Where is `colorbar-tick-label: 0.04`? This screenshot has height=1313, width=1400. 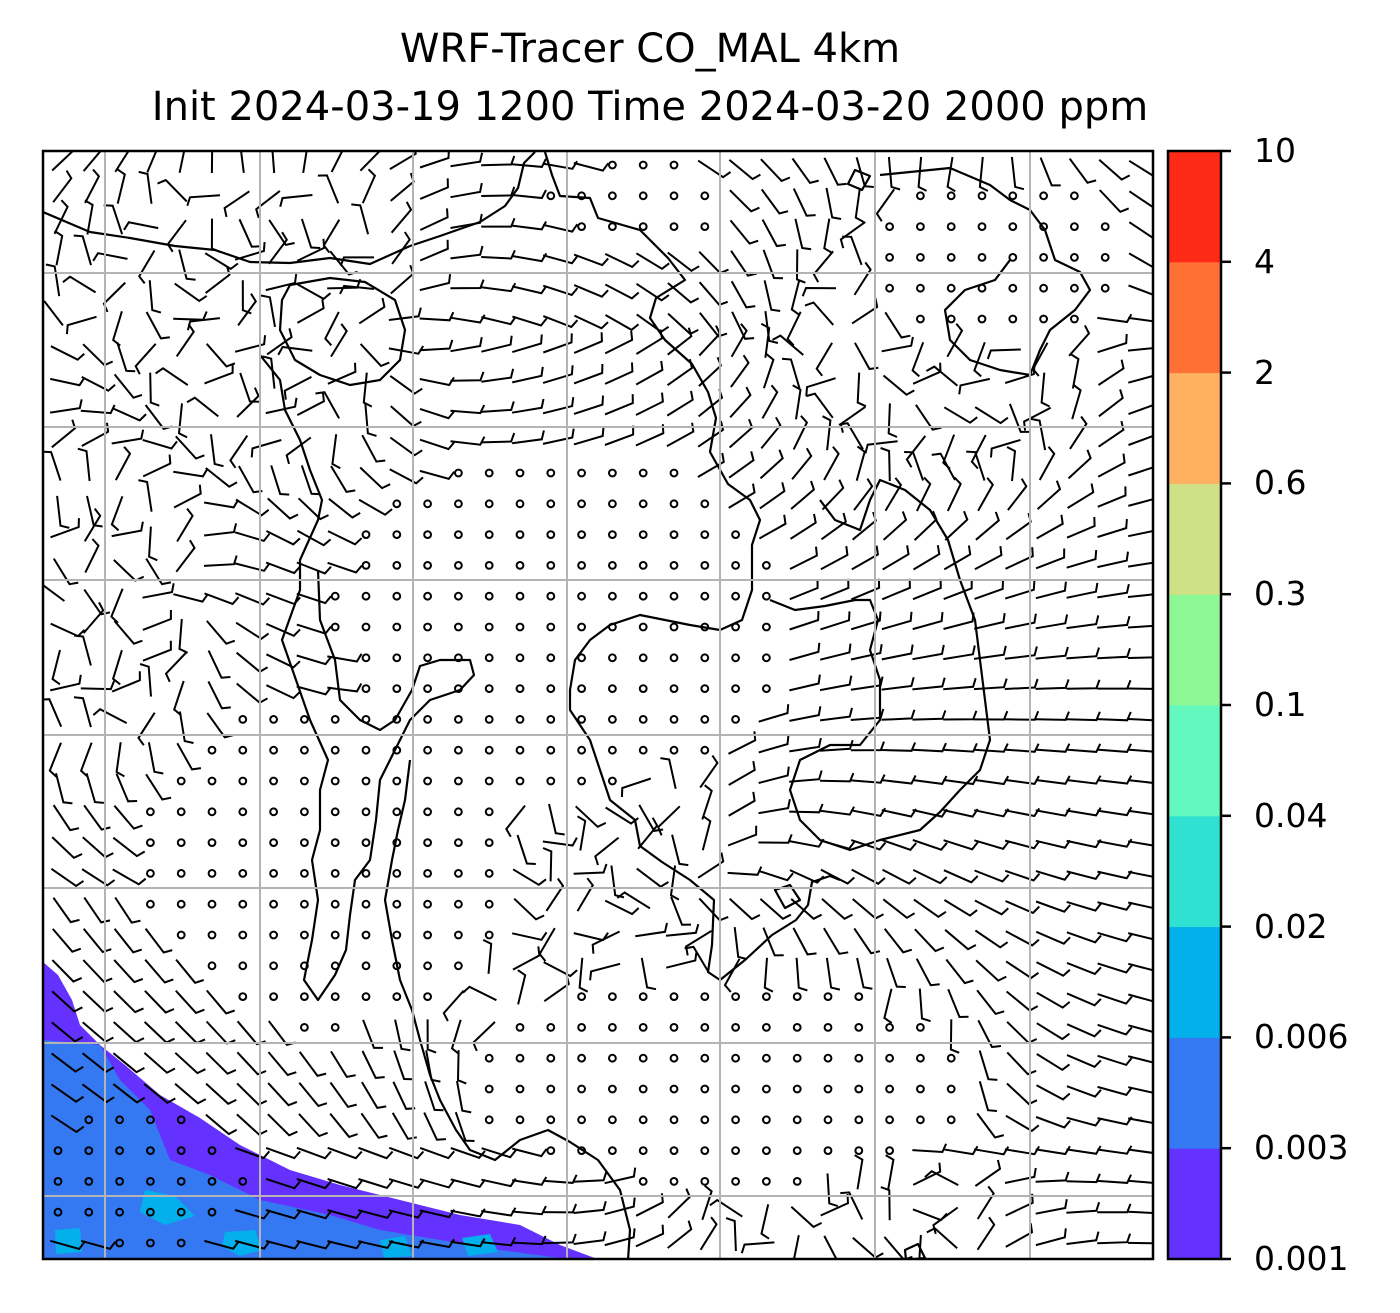
colorbar-tick-label: 0.04 is located at coordinates (1291, 815).